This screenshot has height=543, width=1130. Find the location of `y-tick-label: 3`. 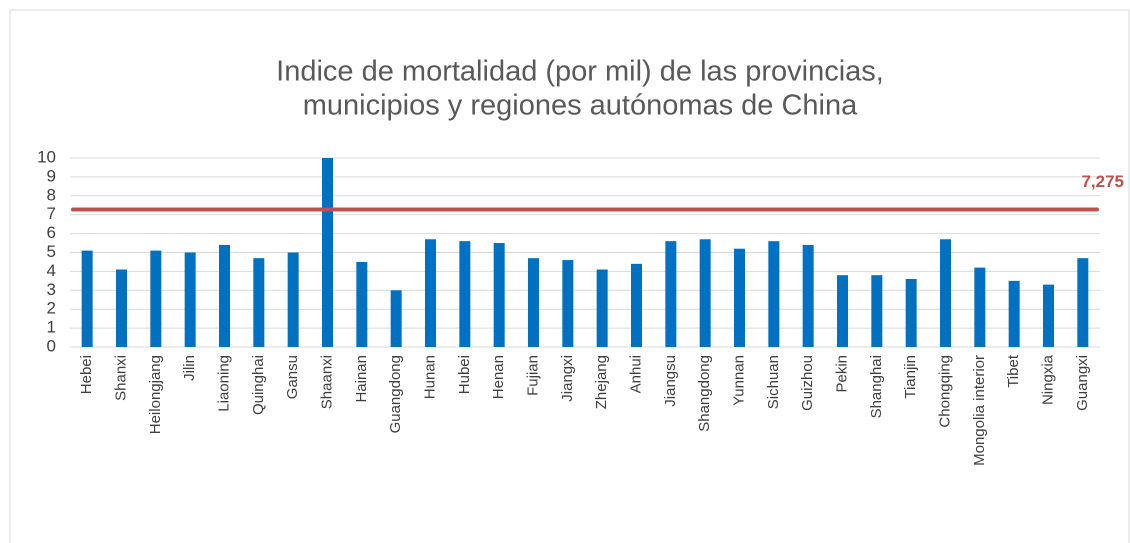

y-tick-label: 3 is located at coordinates (51, 289).